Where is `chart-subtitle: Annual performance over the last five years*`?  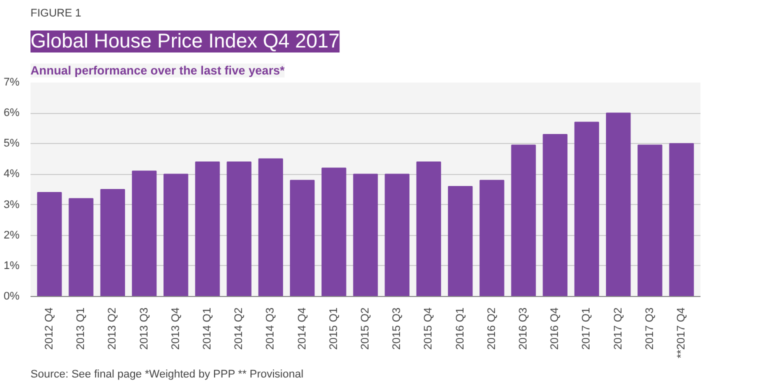 chart-subtitle: Annual performance over the last five years* is located at coordinates (157, 71).